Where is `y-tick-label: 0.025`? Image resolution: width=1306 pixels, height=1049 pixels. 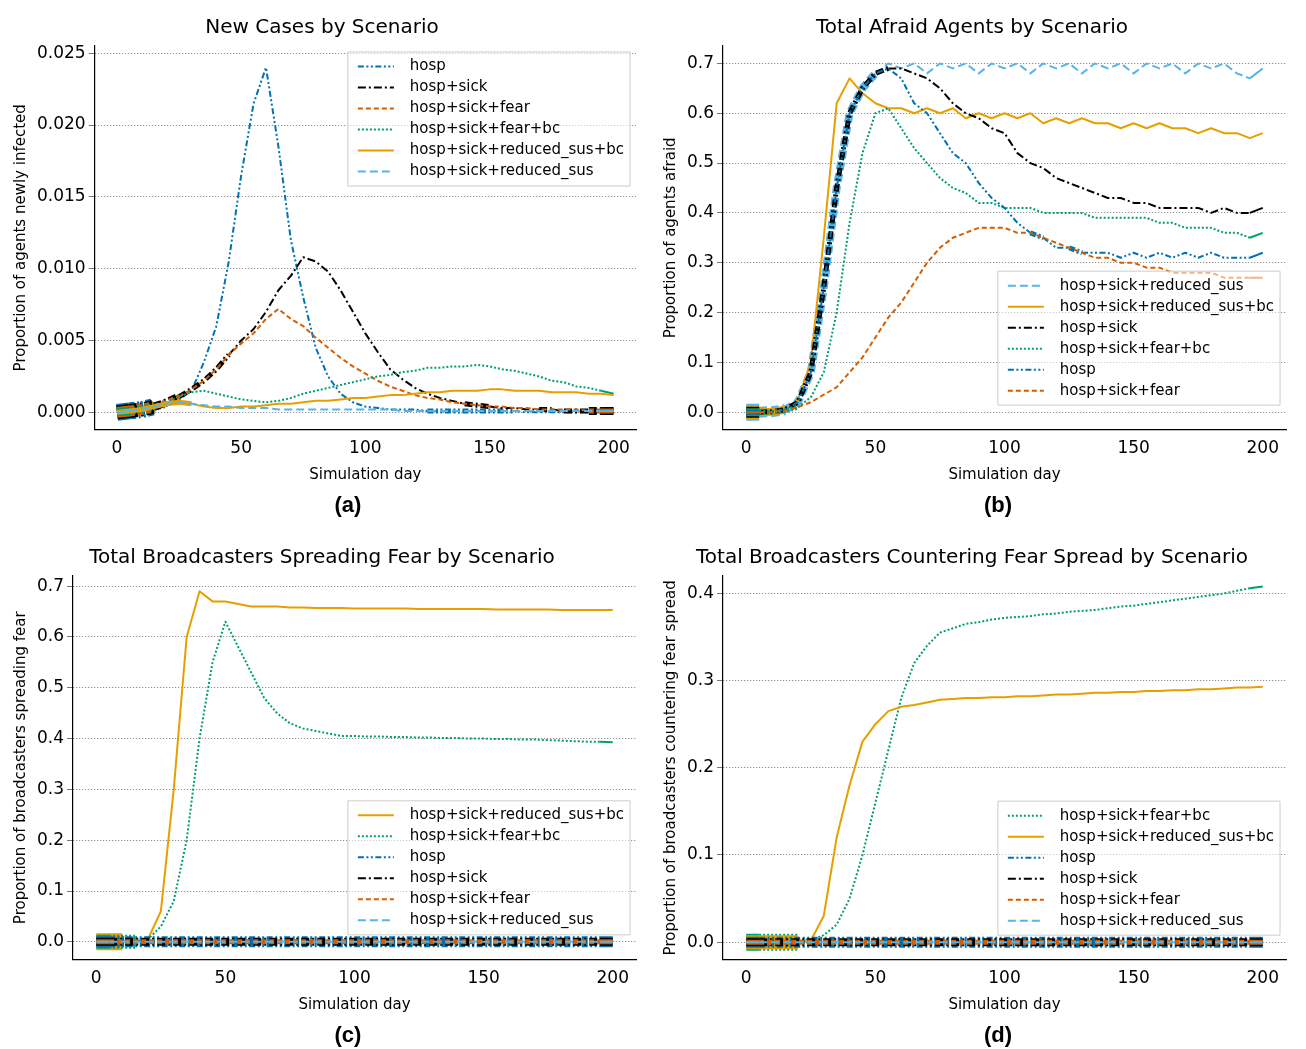
y-tick-label: 0.025 is located at coordinates (61, 51).